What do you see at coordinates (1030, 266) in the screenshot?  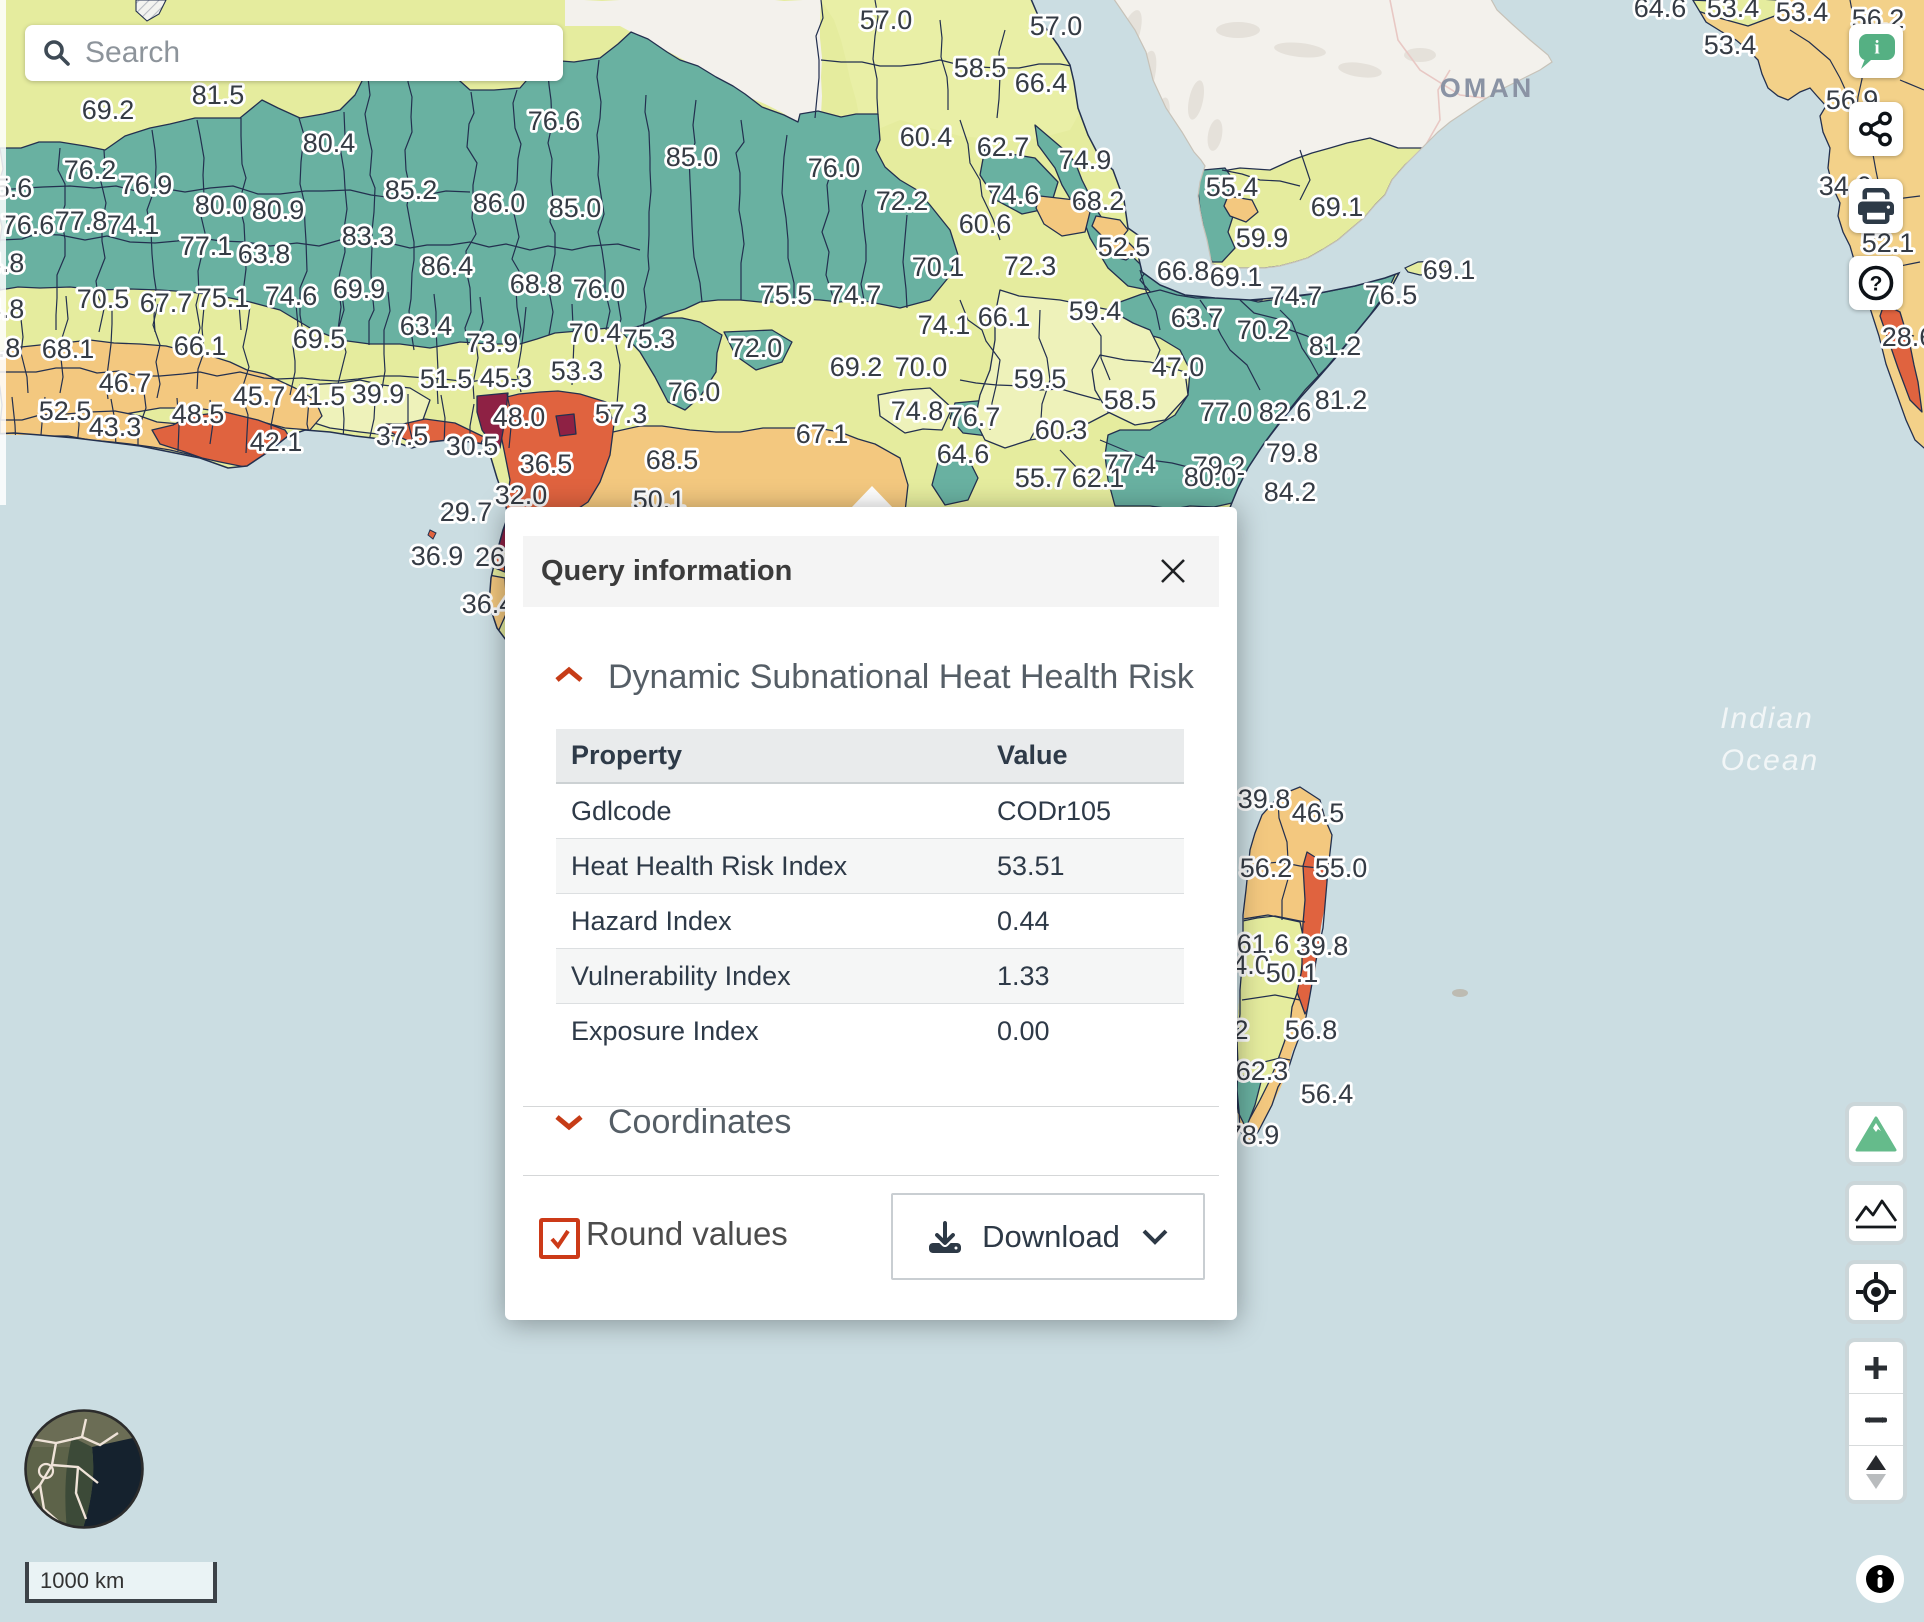 I see `svg-text: 72.3` at bounding box center [1030, 266].